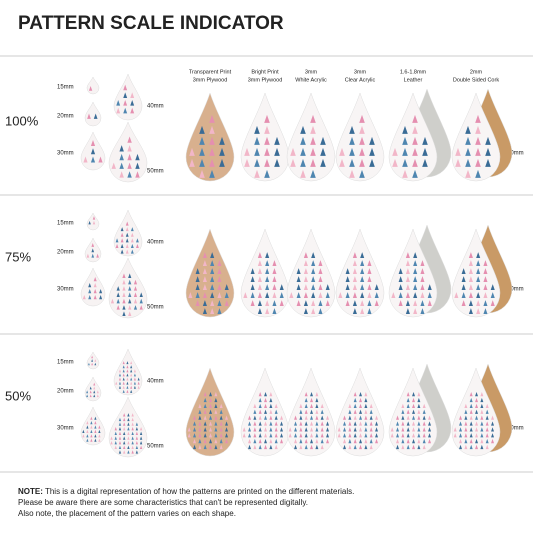 The width and height of the screenshot is (533, 533). What do you see at coordinates (30, 491) in the screenshot?
I see `note-label: NOTE:` at bounding box center [30, 491].